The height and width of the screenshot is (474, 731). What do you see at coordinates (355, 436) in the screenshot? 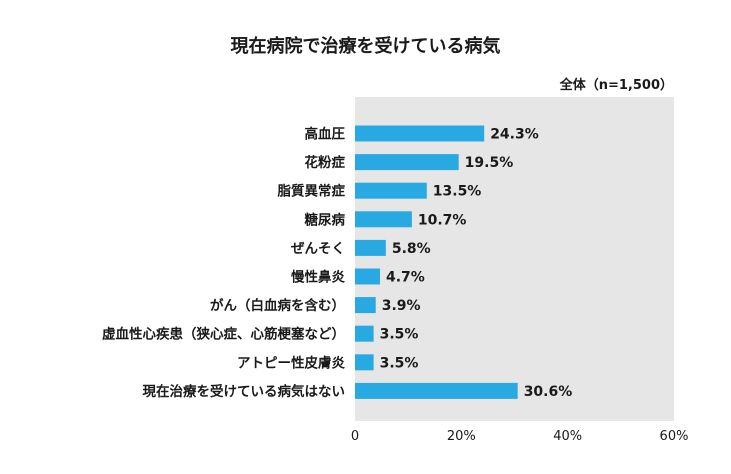
I see `x-tick-label: 0` at bounding box center [355, 436].